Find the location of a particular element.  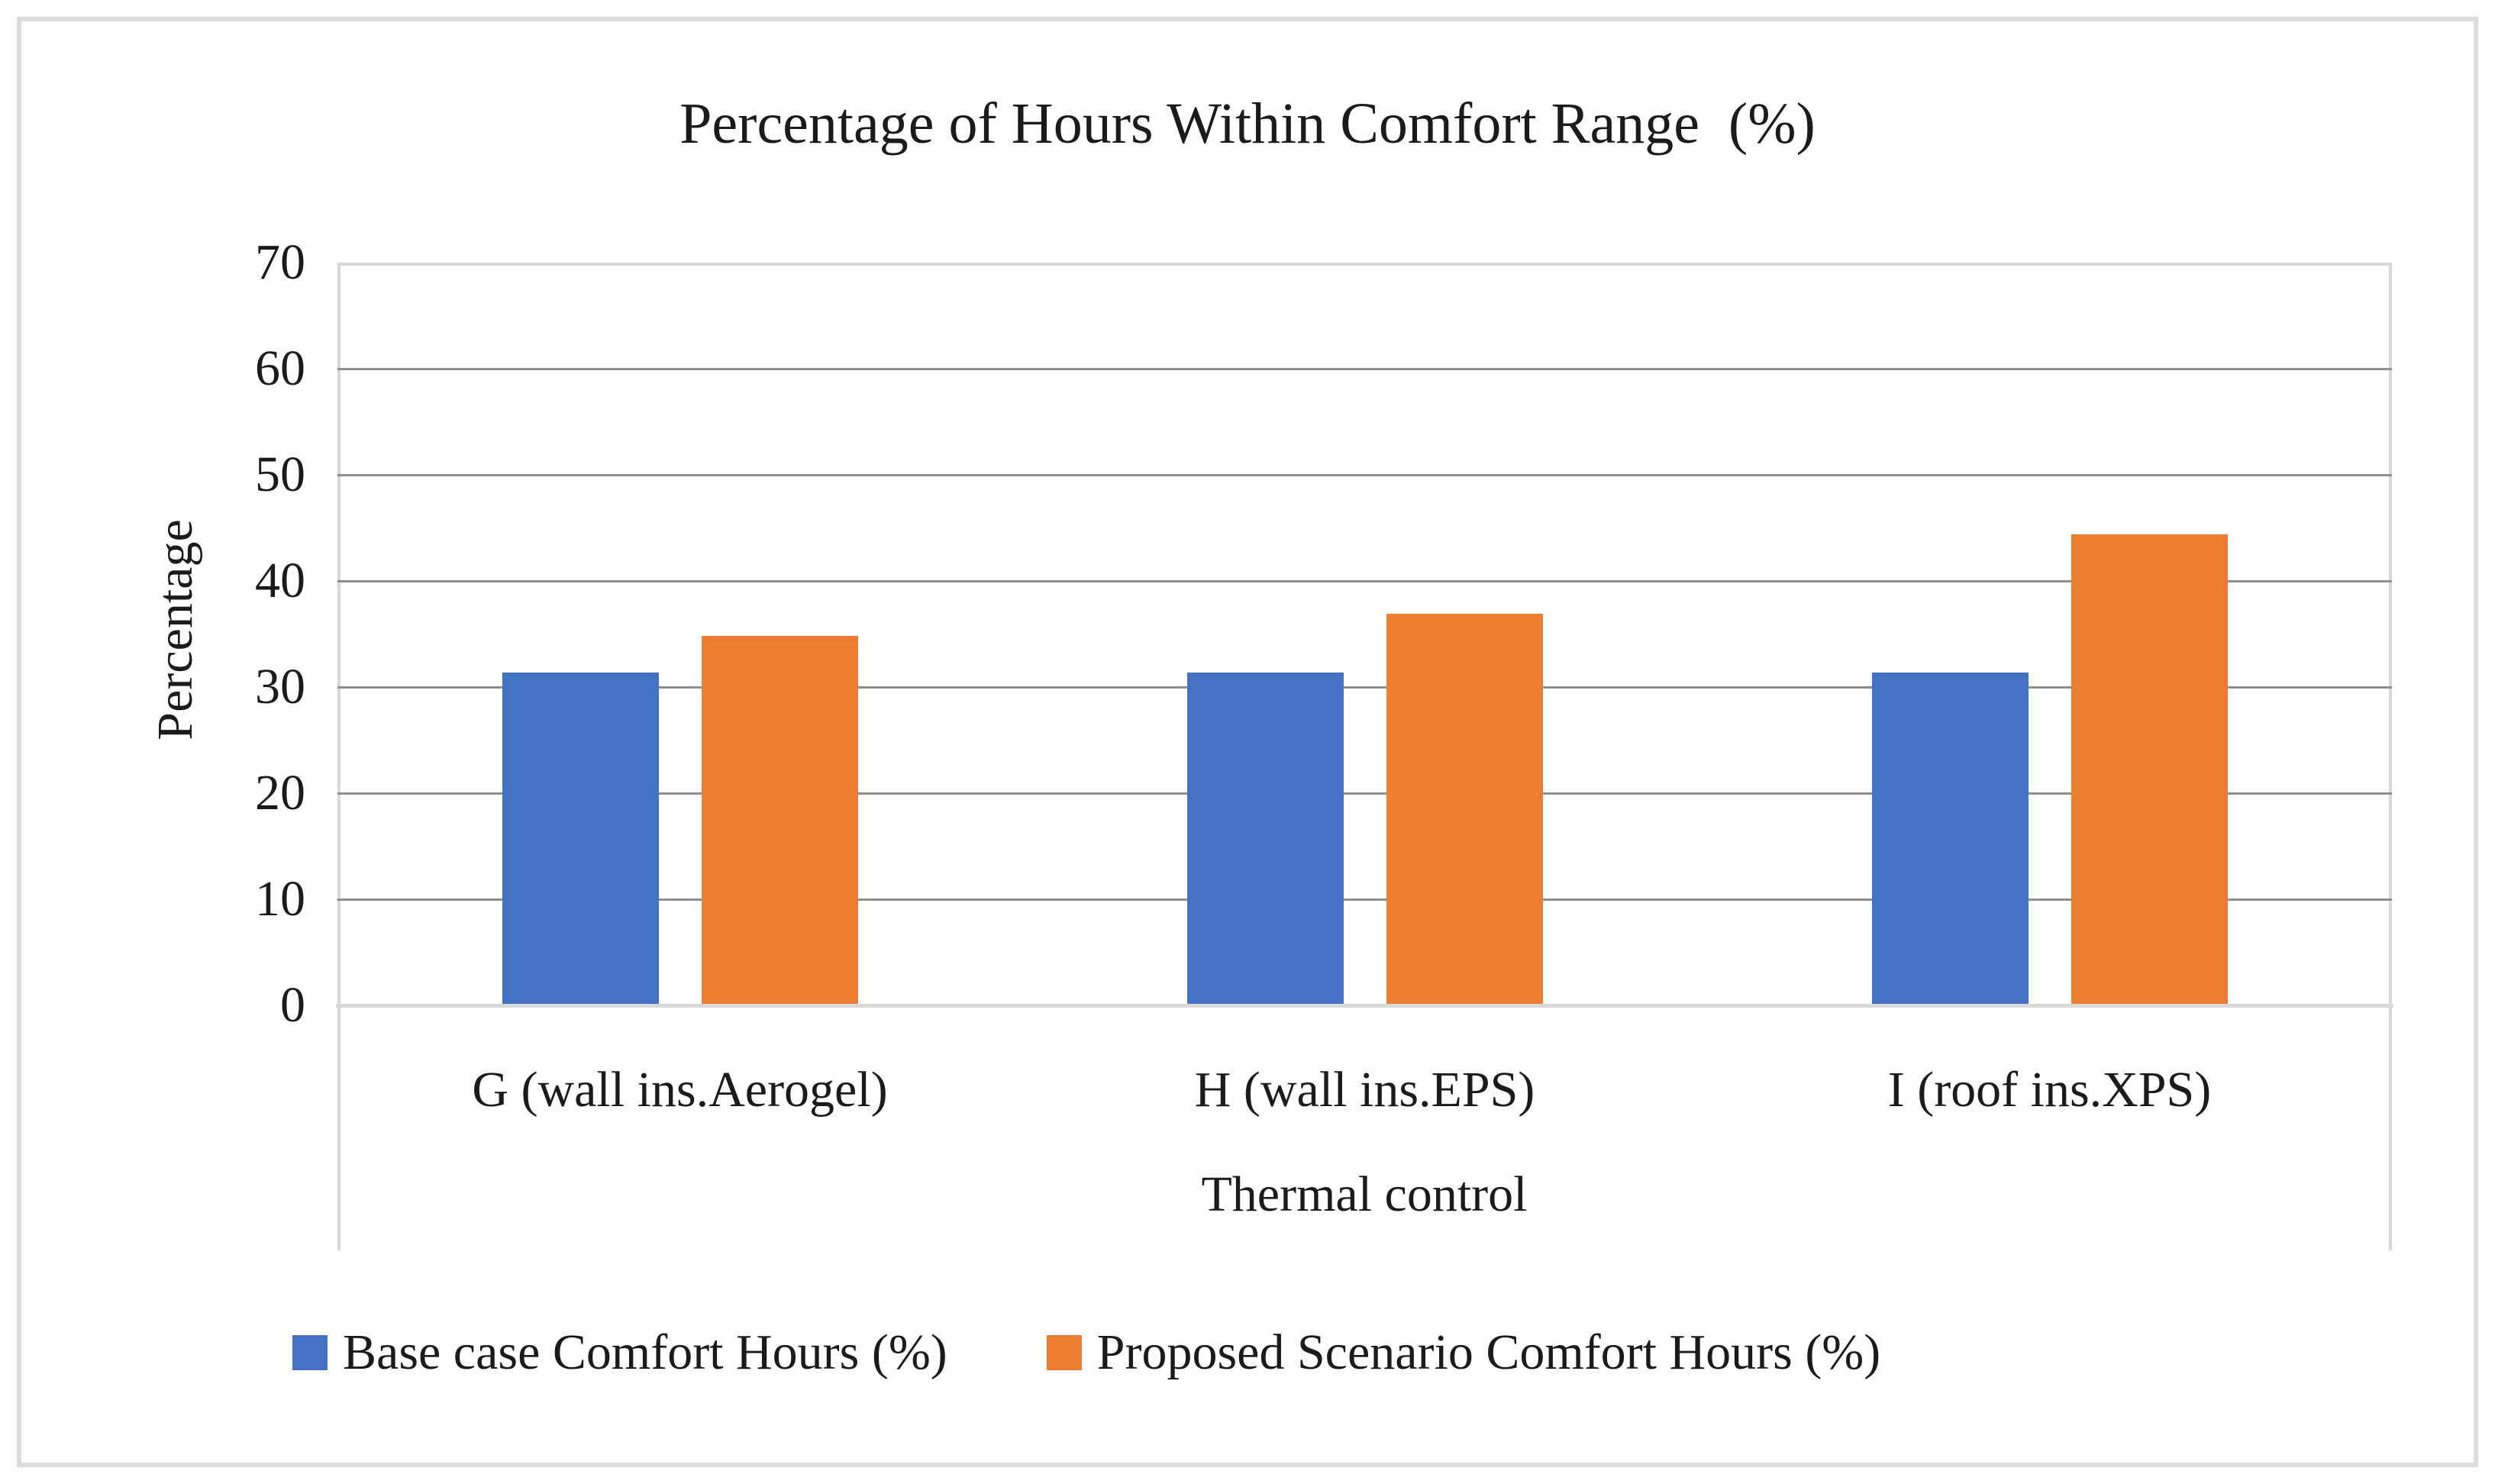

y-tick-label-30: 30 is located at coordinates (280, 687).